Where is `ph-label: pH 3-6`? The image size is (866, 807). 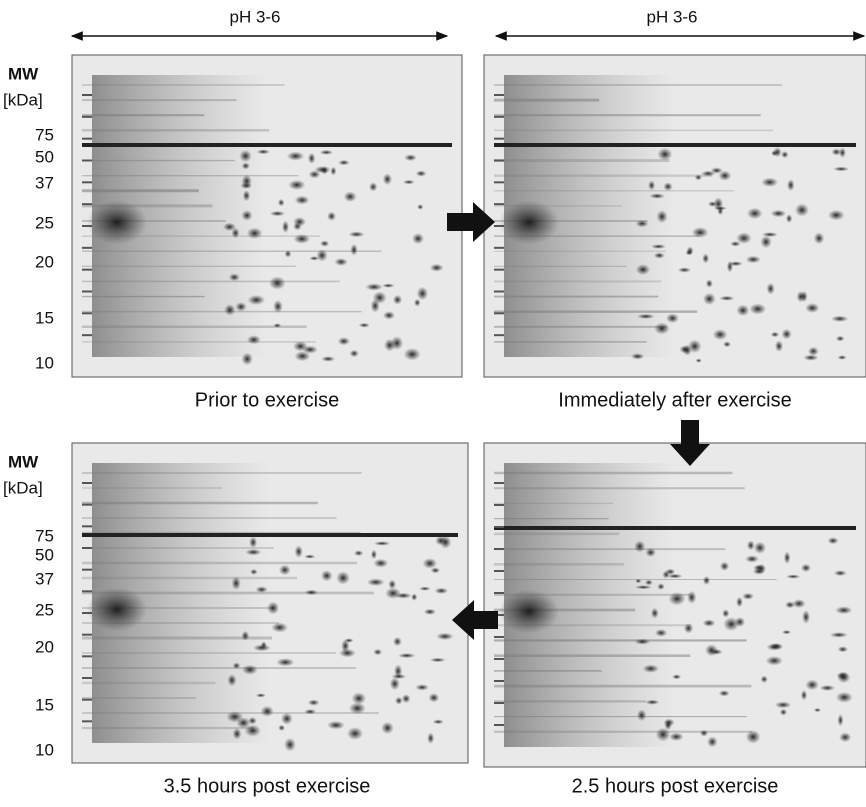
ph-label: pH 3-6 is located at coordinates (254, 16).